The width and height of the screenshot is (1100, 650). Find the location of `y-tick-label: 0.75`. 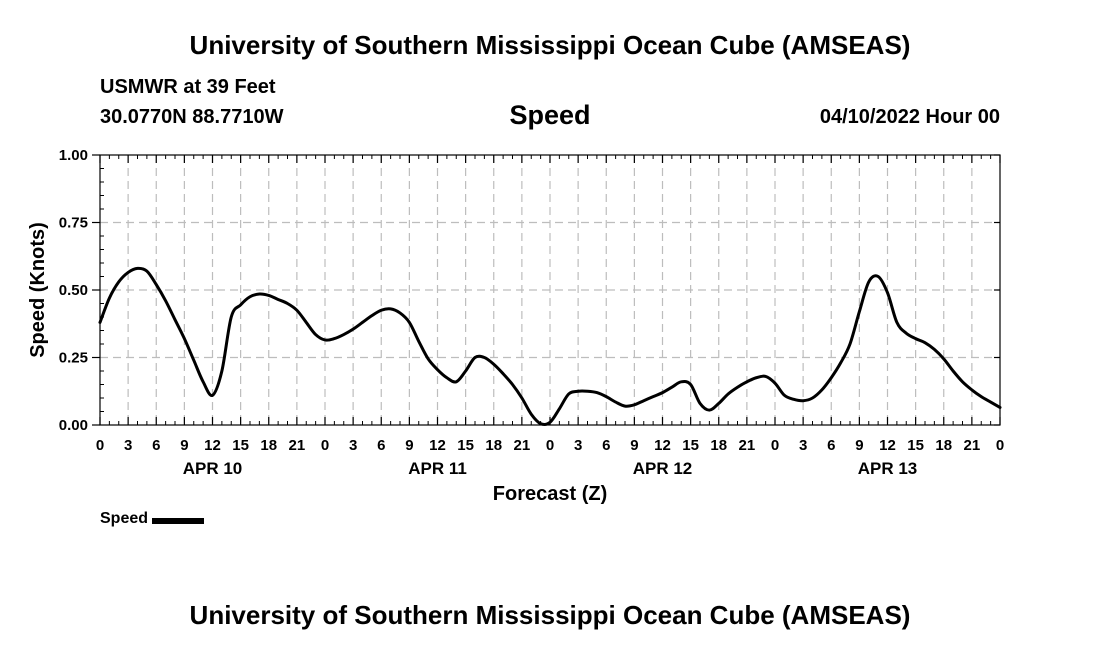

y-tick-label: 0.75 is located at coordinates (73, 223).